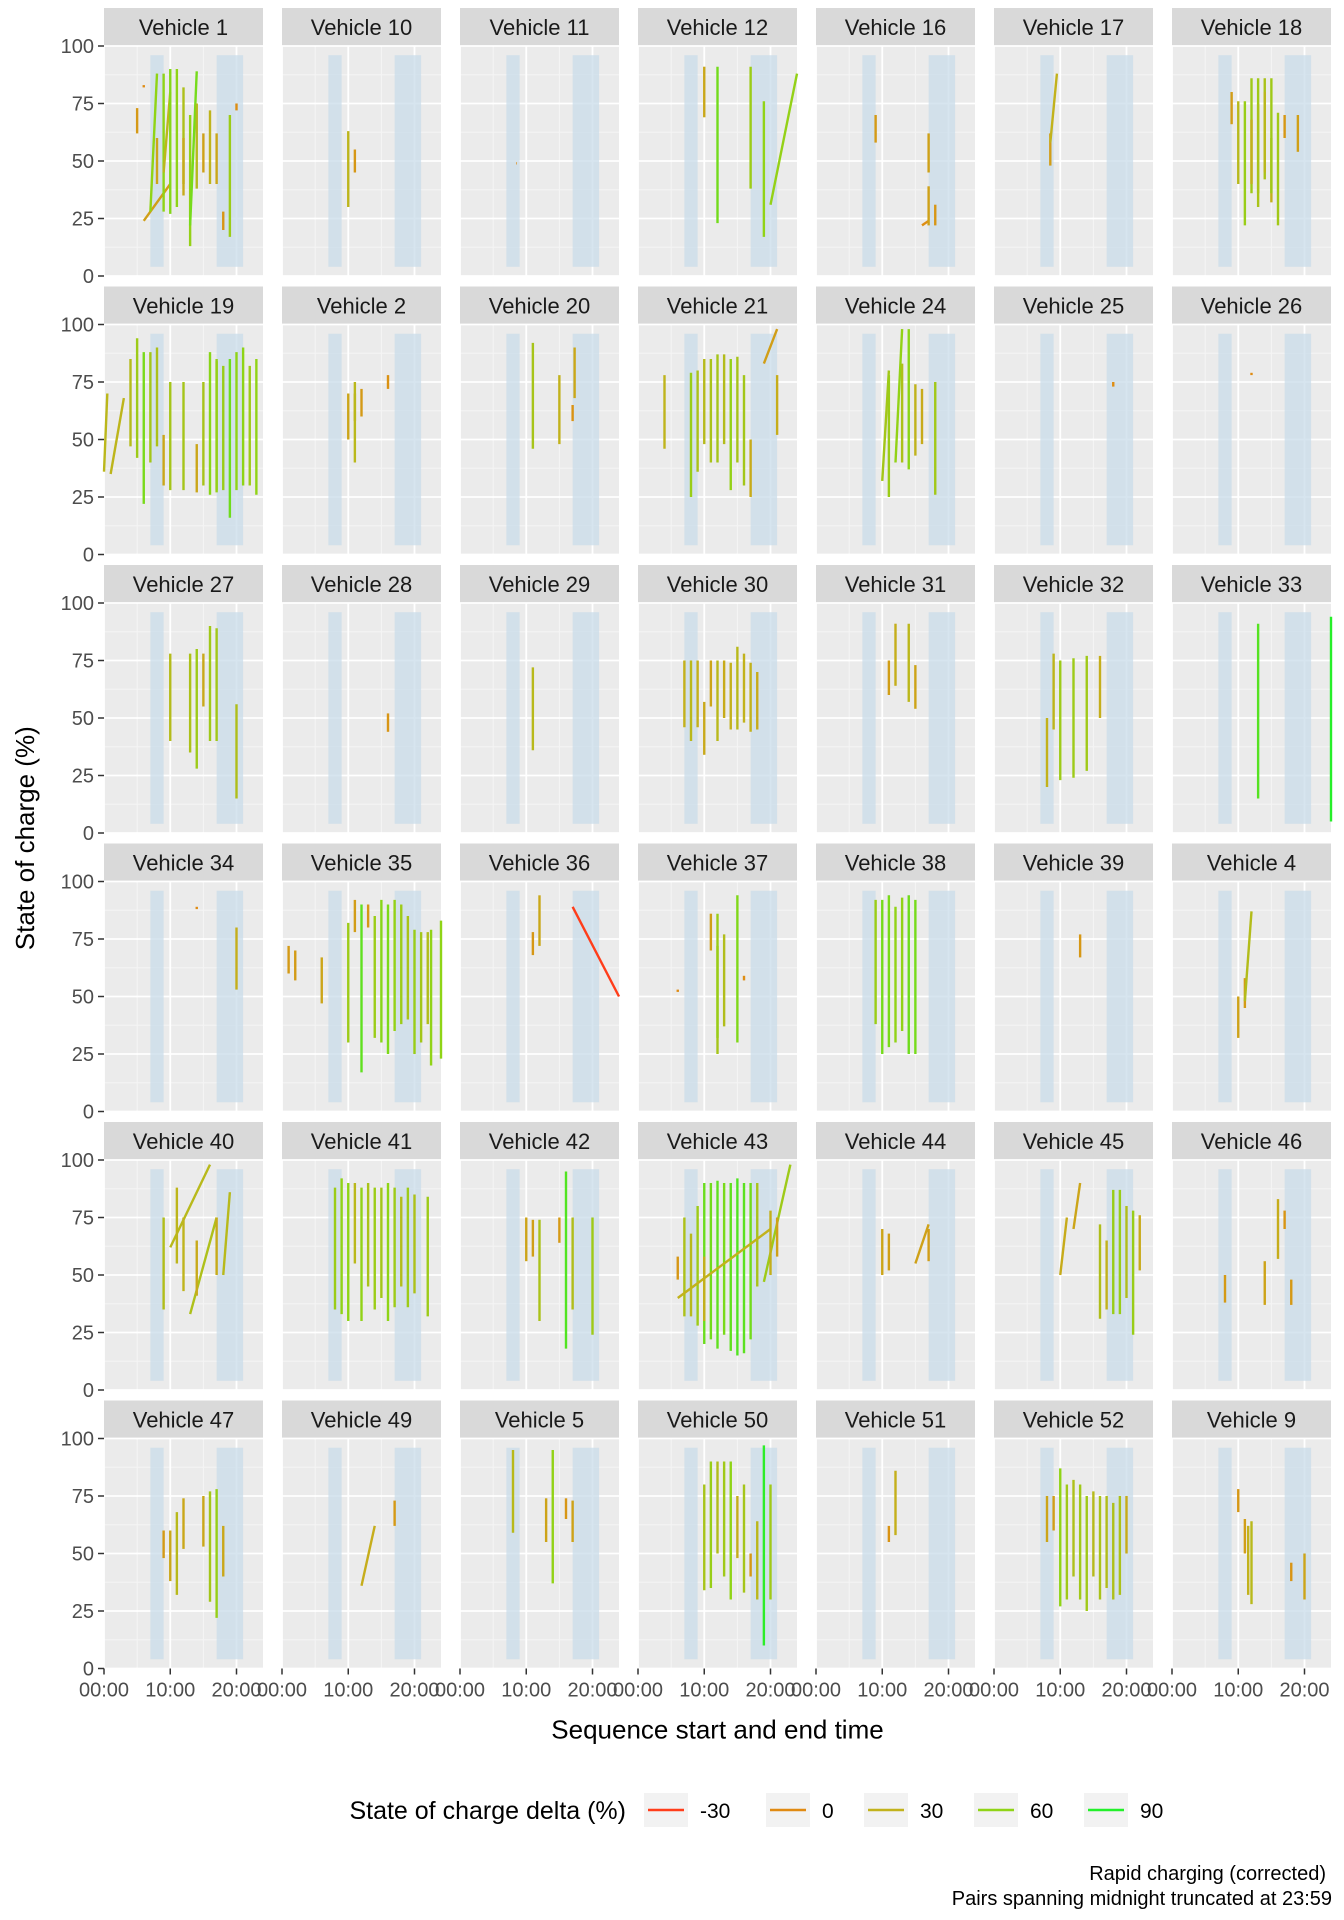 This screenshot has width=1344, height=1920. Describe the element at coordinates (800, 1810) in the screenshot. I see `legend-entry: 0` at that location.